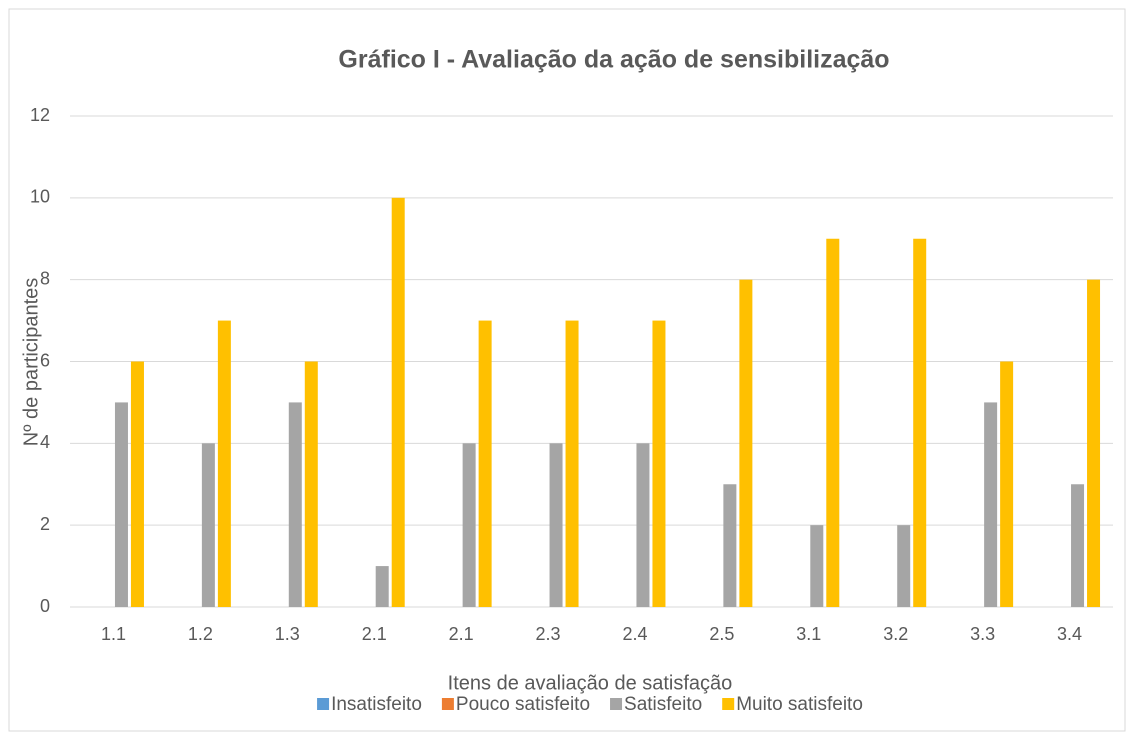 The width and height of the screenshot is (1134, 744). I want to click on x-tick-label: 3.4, so click(1069, 634).